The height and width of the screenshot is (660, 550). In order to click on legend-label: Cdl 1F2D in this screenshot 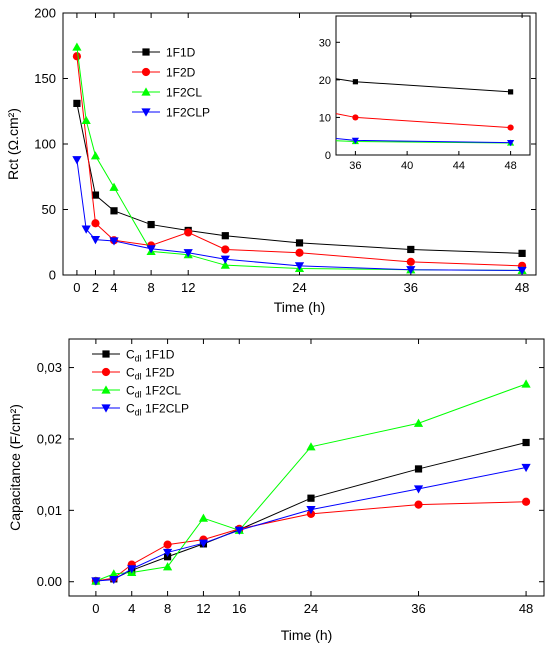, I will do `click(150, 374)`.